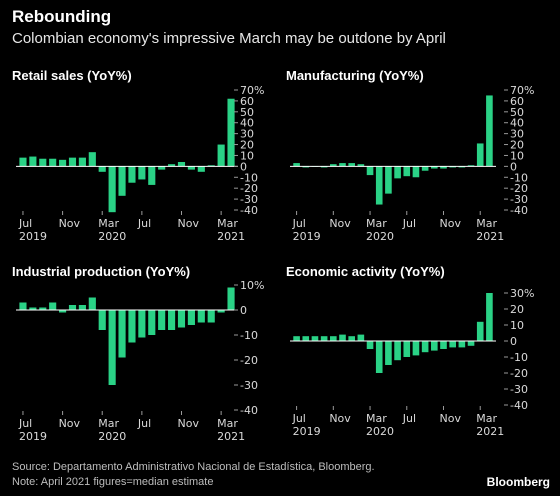  Describe the element at coordinates (307, 236) in the screenshot. I see `x-year-label-manufacturing: 2019` at that location.